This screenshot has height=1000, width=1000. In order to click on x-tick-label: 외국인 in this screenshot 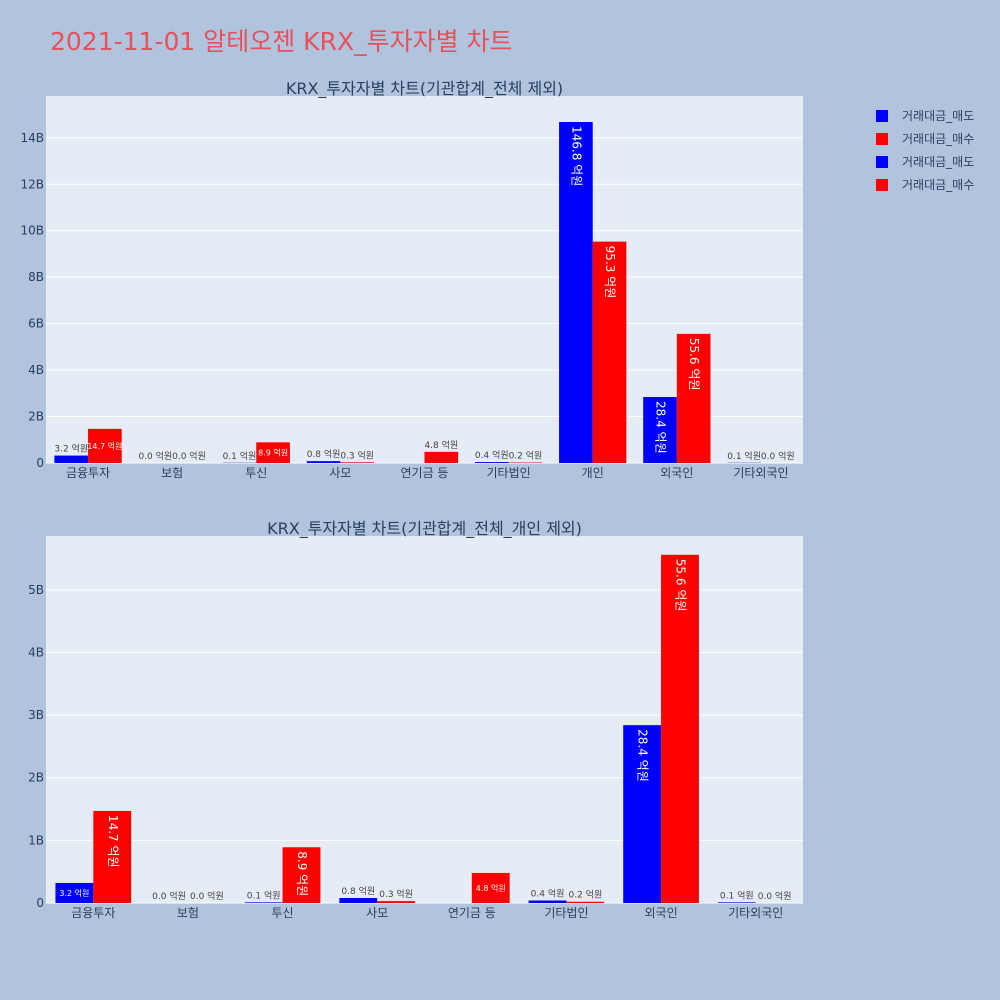, I will do `click(676, 473)`.